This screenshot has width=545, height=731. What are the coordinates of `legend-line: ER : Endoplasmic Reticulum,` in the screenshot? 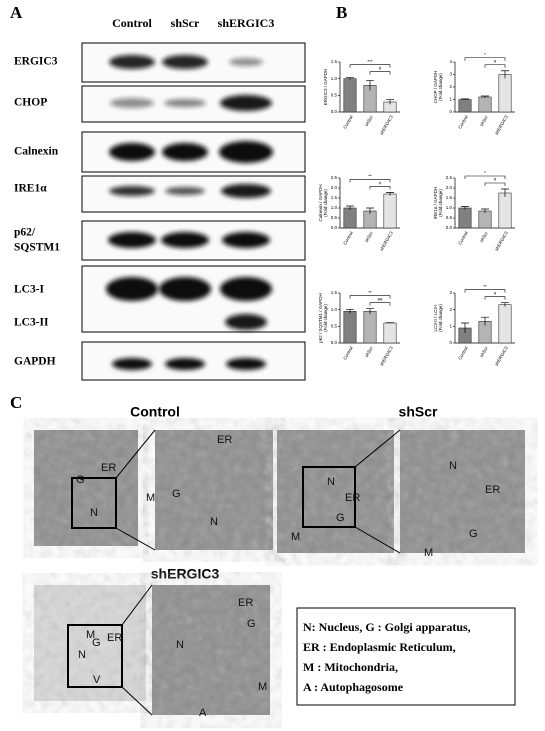 It's located at (379, 647).